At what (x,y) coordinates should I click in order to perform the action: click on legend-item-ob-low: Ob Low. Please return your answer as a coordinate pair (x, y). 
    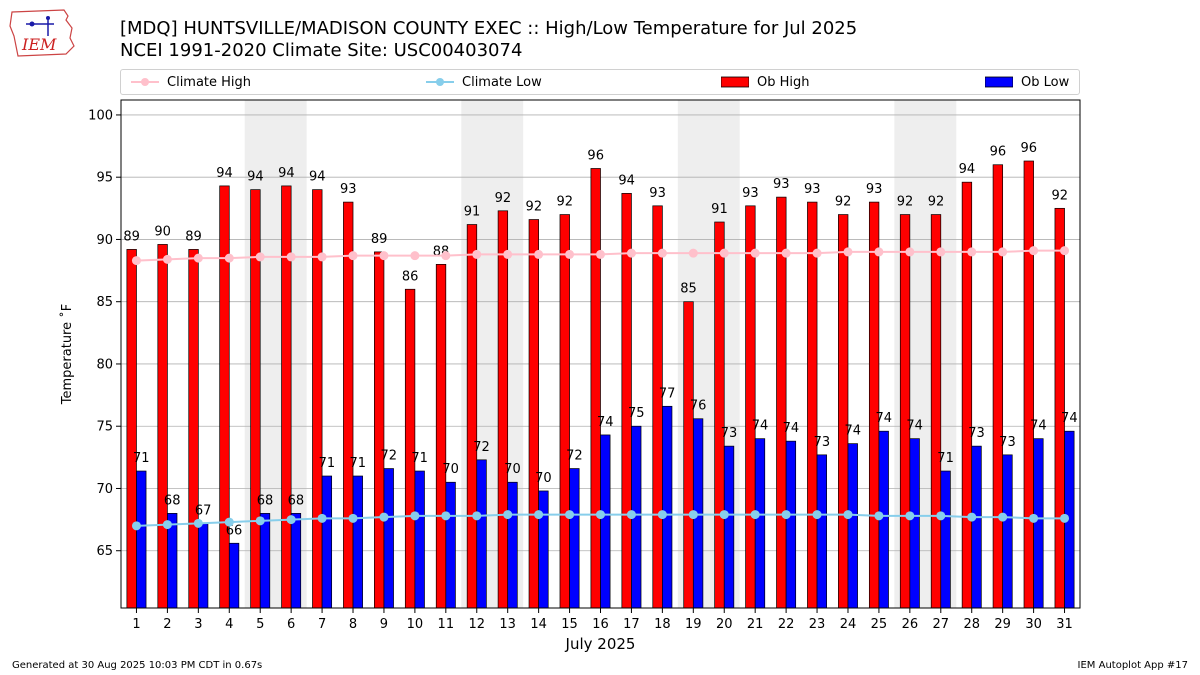
    Looking at the image, I should click on (1027, 82).